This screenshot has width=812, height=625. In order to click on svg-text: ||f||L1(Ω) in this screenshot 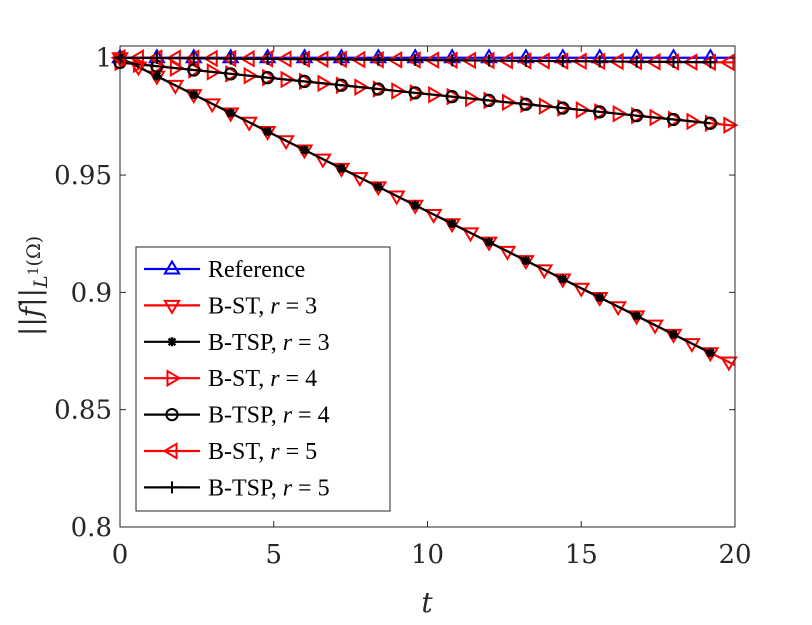, I will do `click(33, 286)`.